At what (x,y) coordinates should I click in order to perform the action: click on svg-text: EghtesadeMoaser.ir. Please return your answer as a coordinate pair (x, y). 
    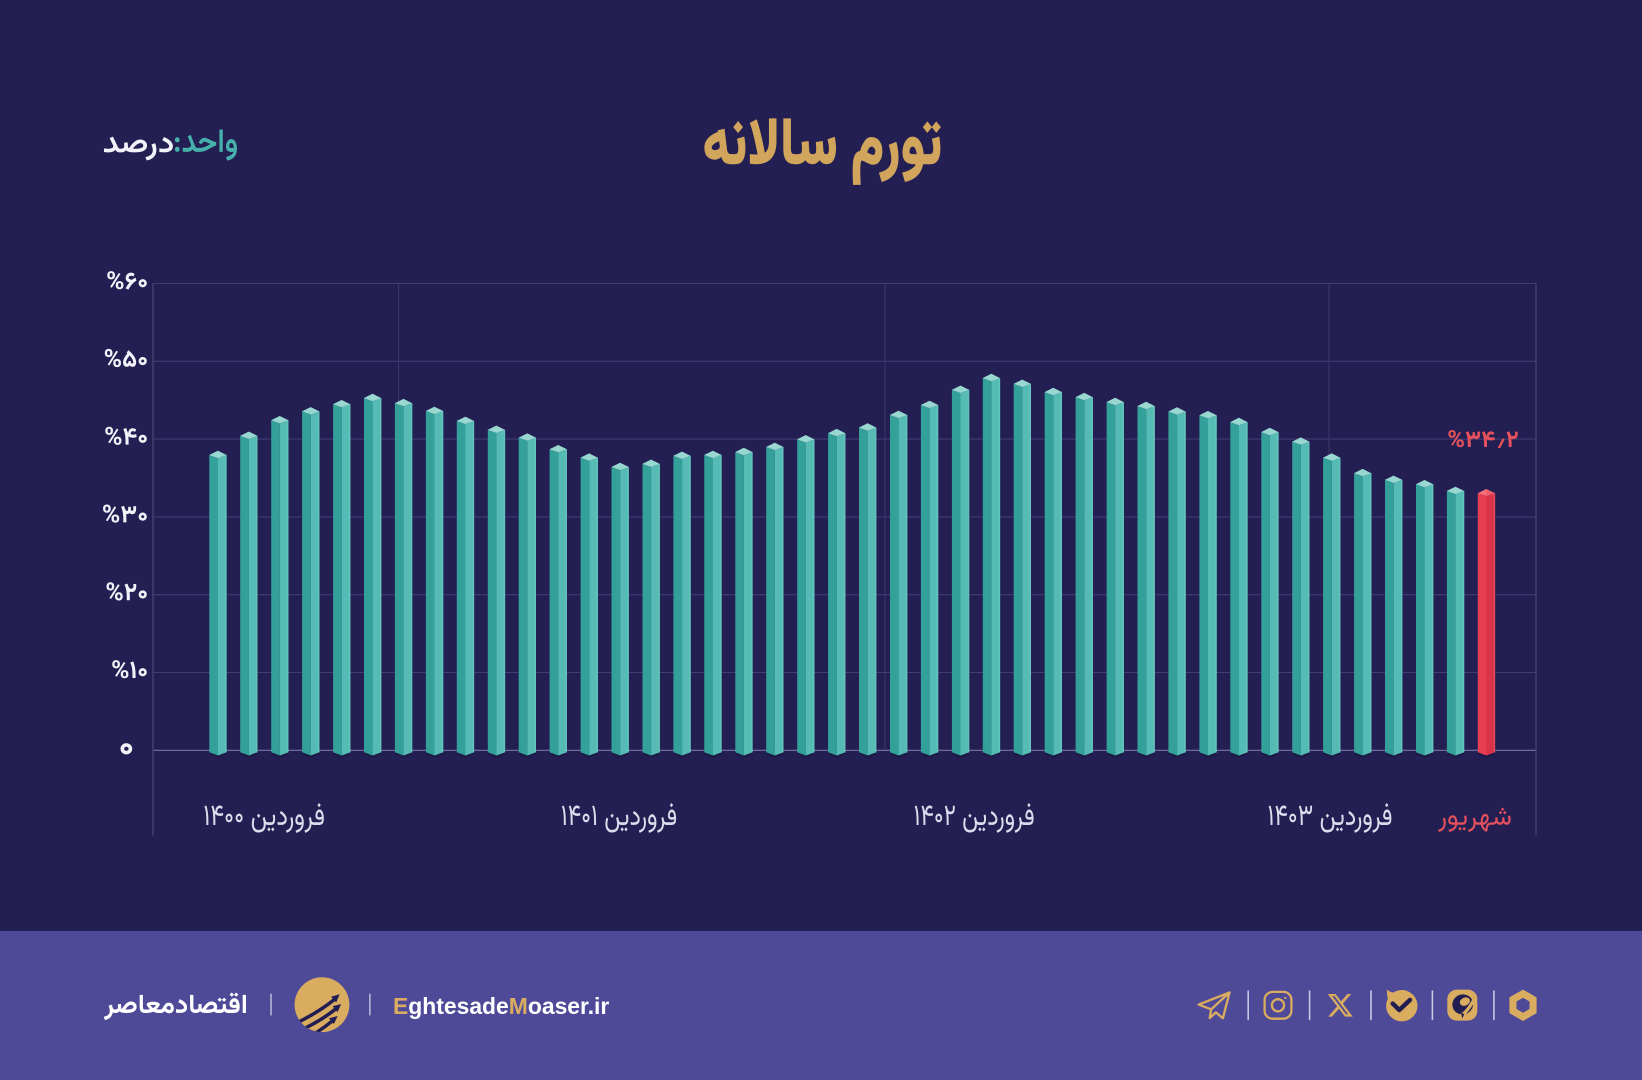
    Looking at the image, I should click on (501, 1006).